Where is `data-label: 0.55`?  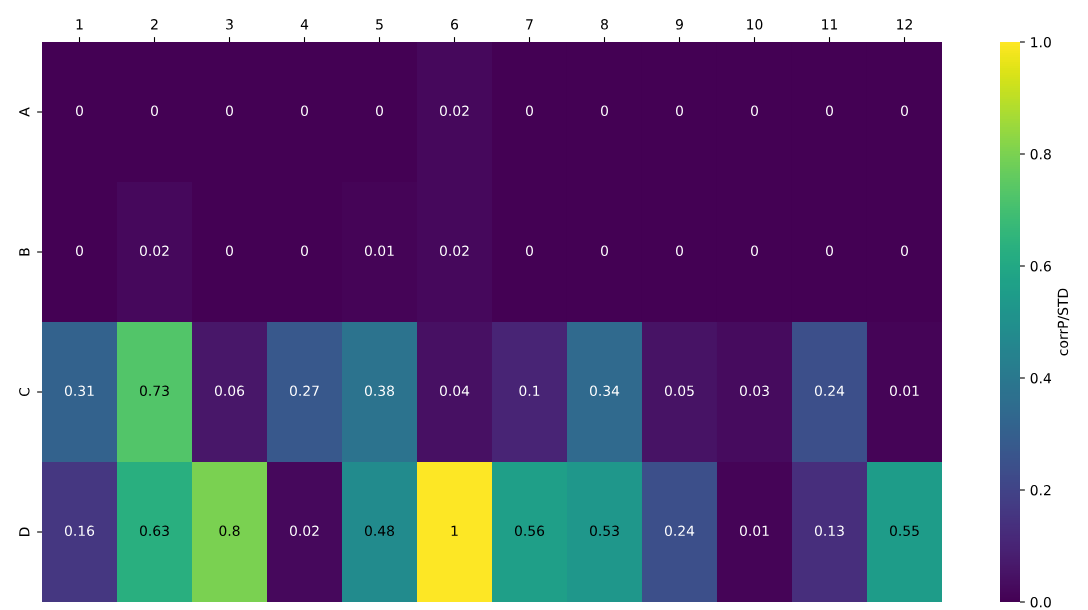 data-label: 0.55 is located at coordinates (904, 531).